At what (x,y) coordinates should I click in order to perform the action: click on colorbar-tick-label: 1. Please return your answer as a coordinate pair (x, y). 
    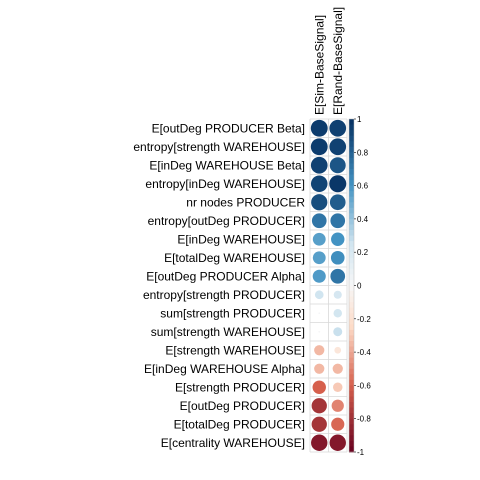
    Looking at the image, I should click on (359, 119).